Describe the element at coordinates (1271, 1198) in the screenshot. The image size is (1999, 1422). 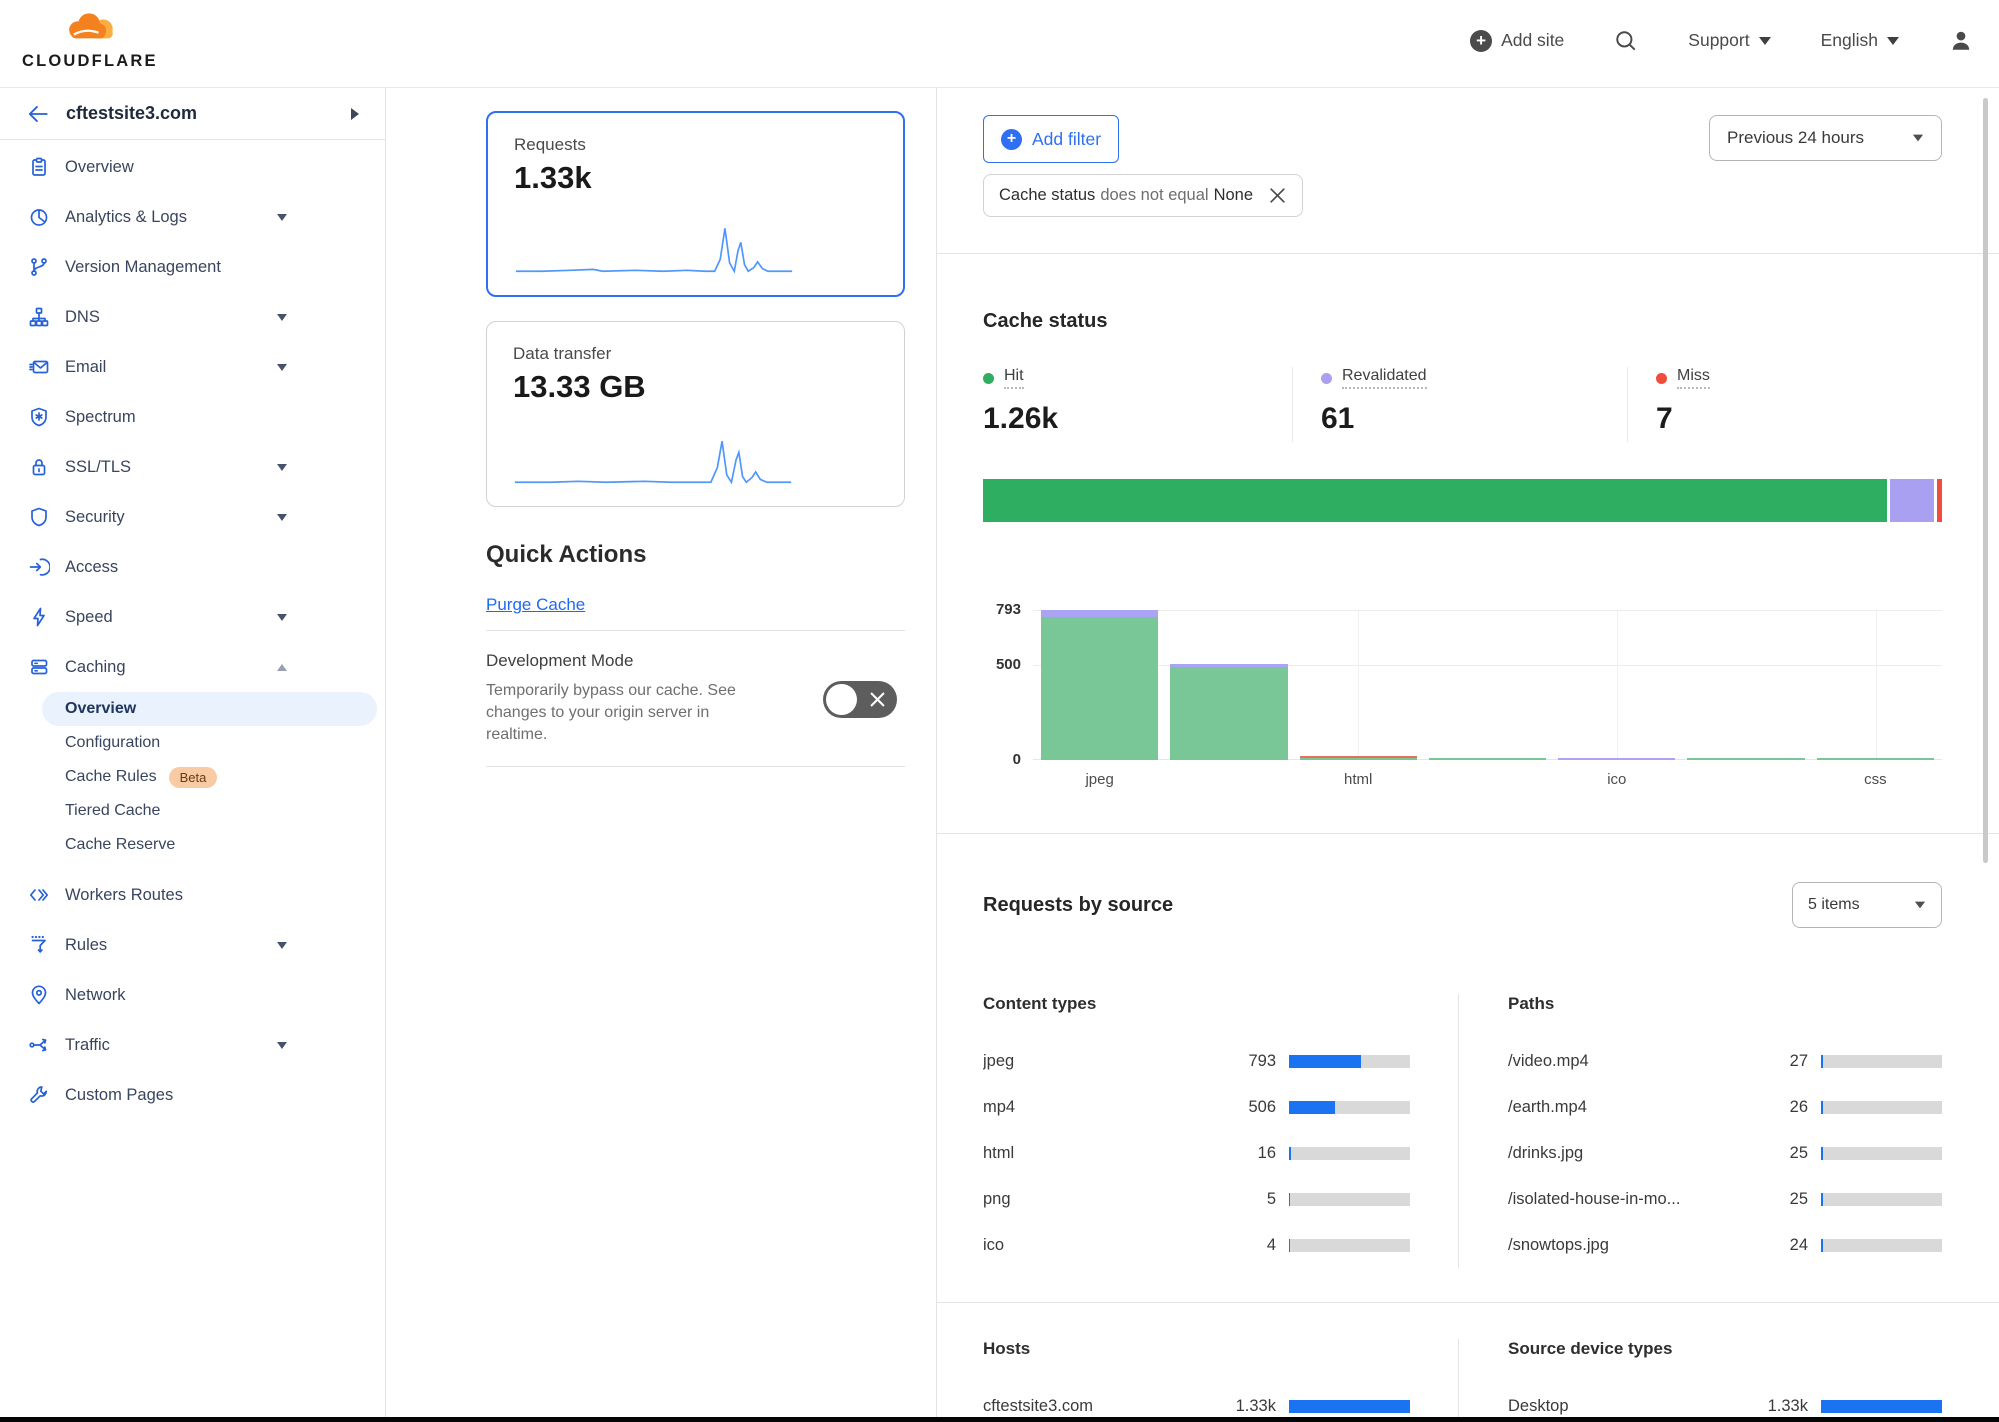
I see `row-value: 5` at that location.